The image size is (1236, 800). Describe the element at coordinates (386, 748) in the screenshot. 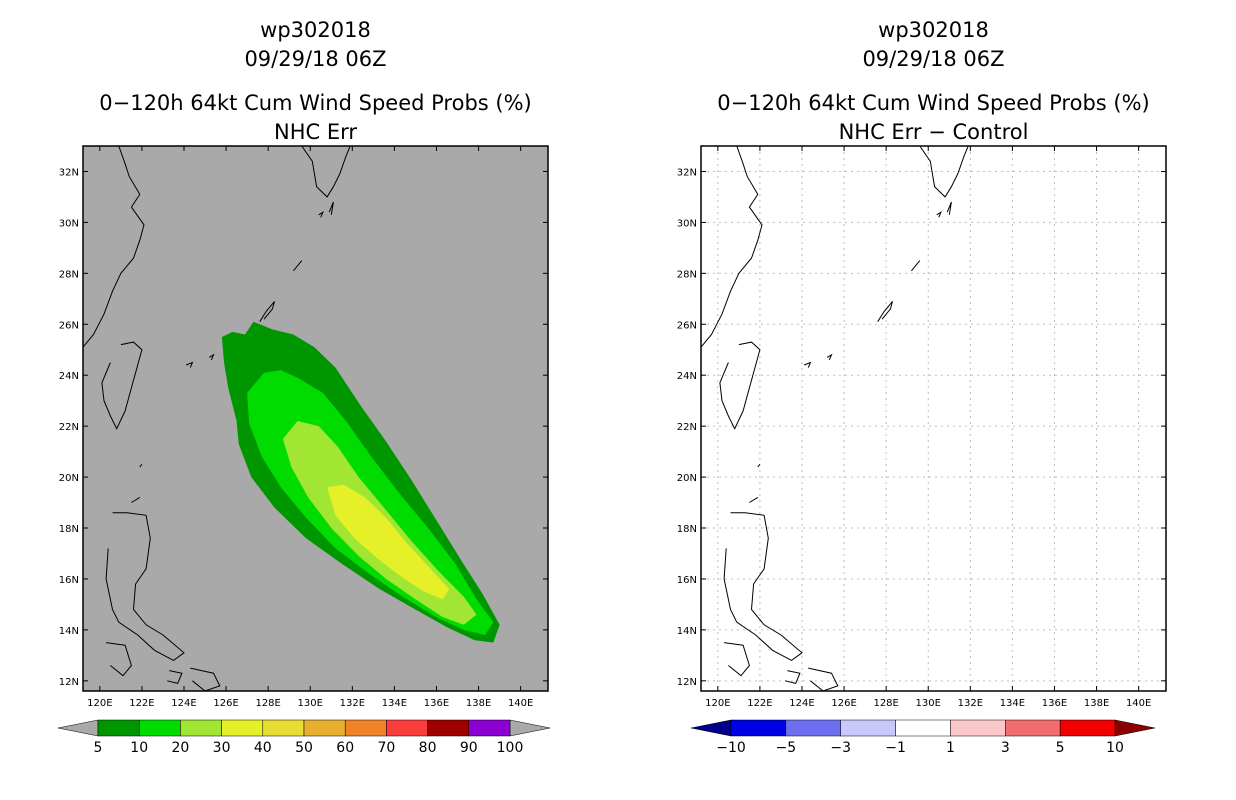

I see `colorbar-label: 70` at that location.